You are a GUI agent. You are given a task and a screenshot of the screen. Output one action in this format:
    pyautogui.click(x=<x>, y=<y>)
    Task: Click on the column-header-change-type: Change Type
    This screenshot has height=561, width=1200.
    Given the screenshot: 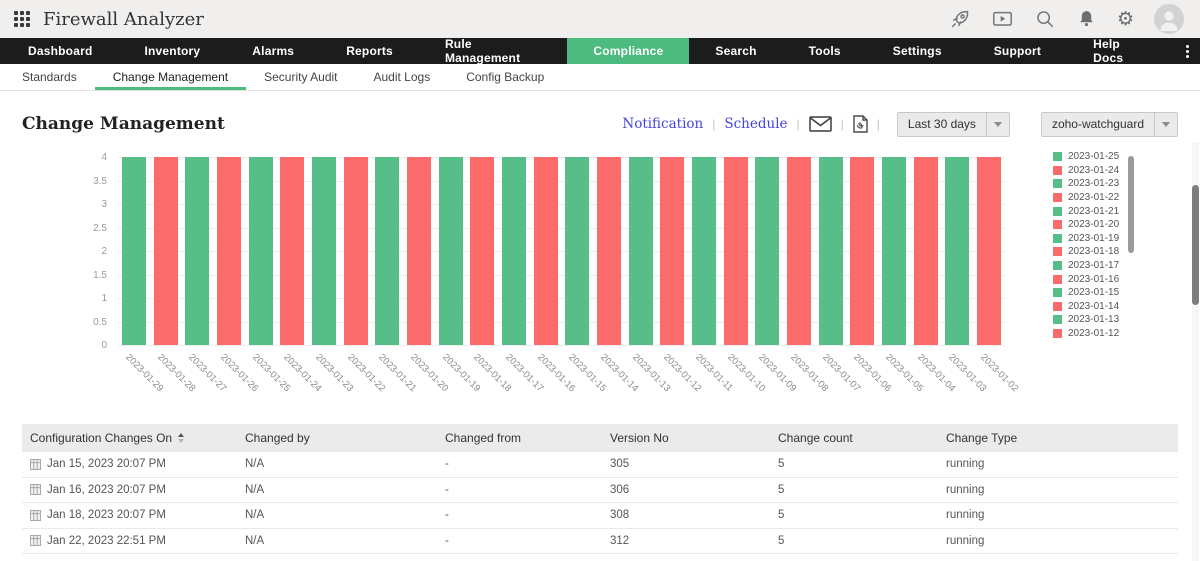 What is the action you would take?
    pyautogui.click(x=982, y=438)
    